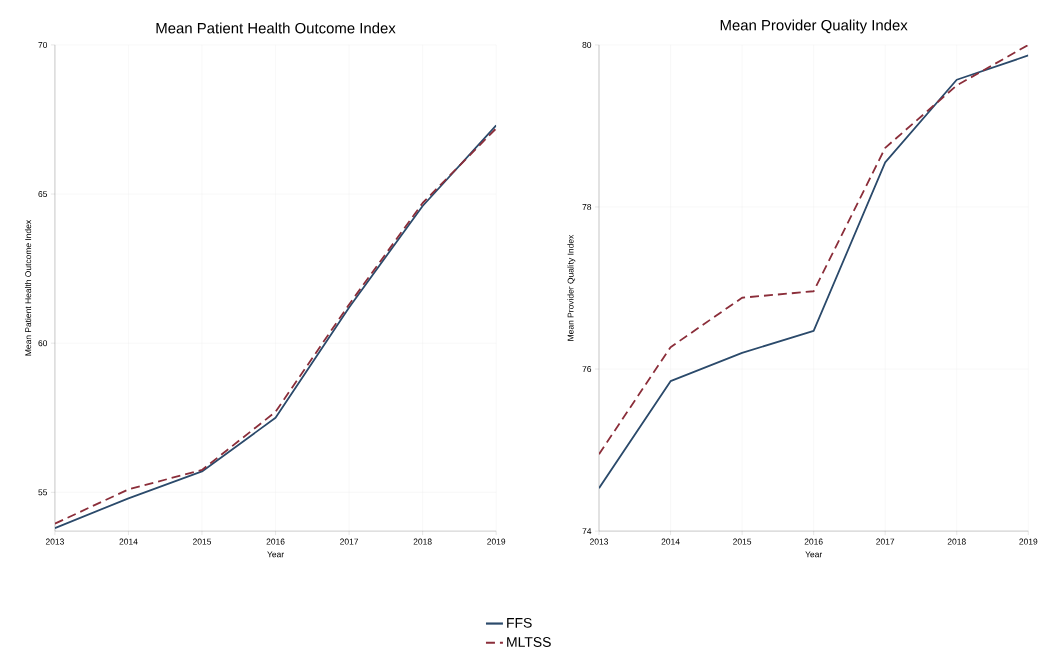 The image size is (1041, 672). What do you see at coordinates (519, 622) in the screenshot?
I see `legend-label: FFS` at bounding box center [519, 622].